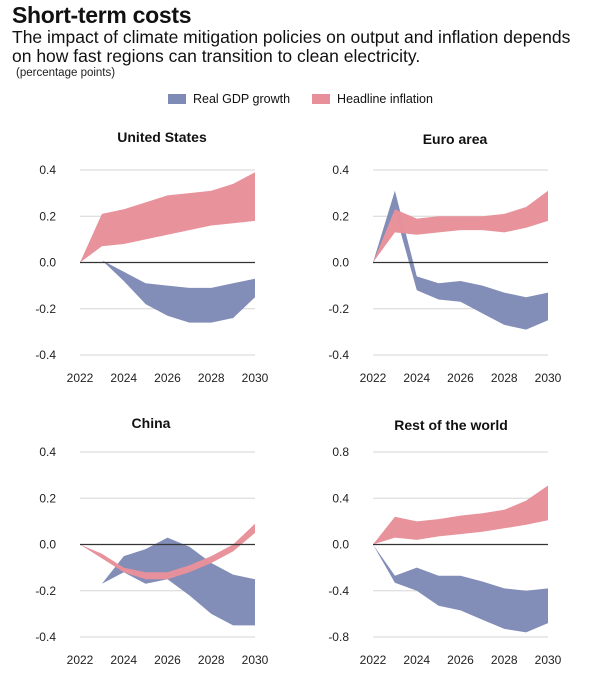  What do you see at coordinates (123, 378) in the screenshot?
I see `x-tick-label-united-states: 2024` at bounding box center [123, 378].